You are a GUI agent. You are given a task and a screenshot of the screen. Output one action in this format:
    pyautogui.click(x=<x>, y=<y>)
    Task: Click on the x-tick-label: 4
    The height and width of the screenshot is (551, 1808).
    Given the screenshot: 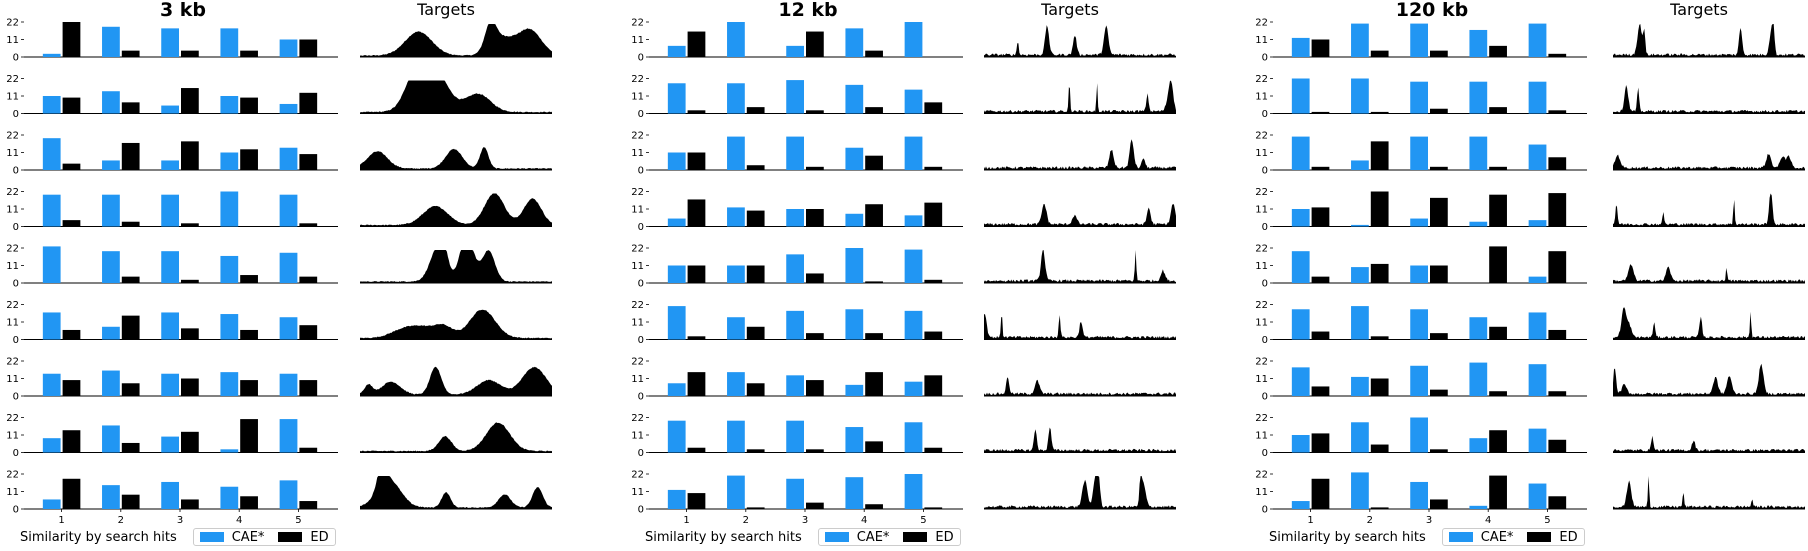 What is the action you would take?
    pyautogui.click(x=239, y=520)
    